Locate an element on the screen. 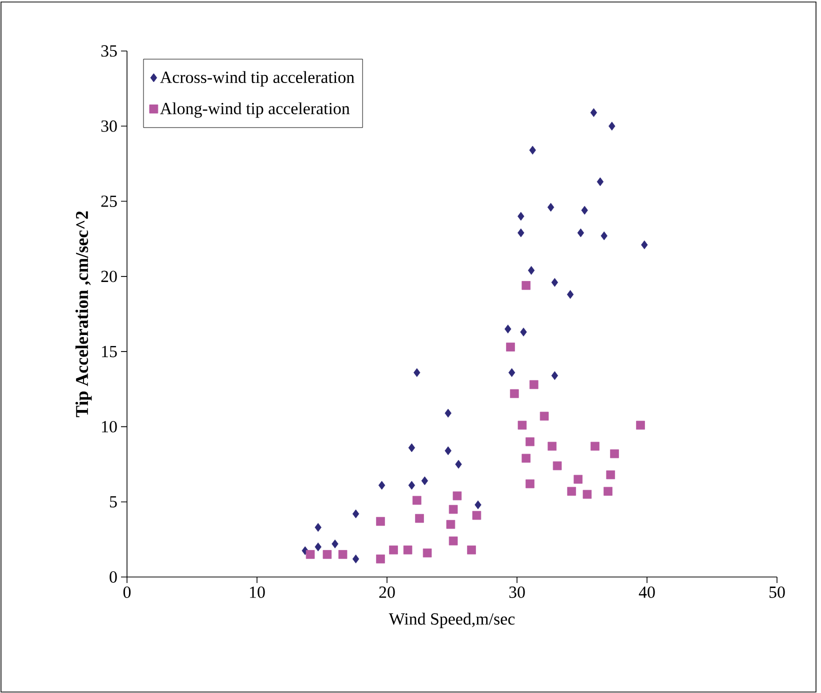 The width and height of the screenshot is (821, 693). x-axis-title: Wind Speed,m/sec is located at coordinates (451, 620).